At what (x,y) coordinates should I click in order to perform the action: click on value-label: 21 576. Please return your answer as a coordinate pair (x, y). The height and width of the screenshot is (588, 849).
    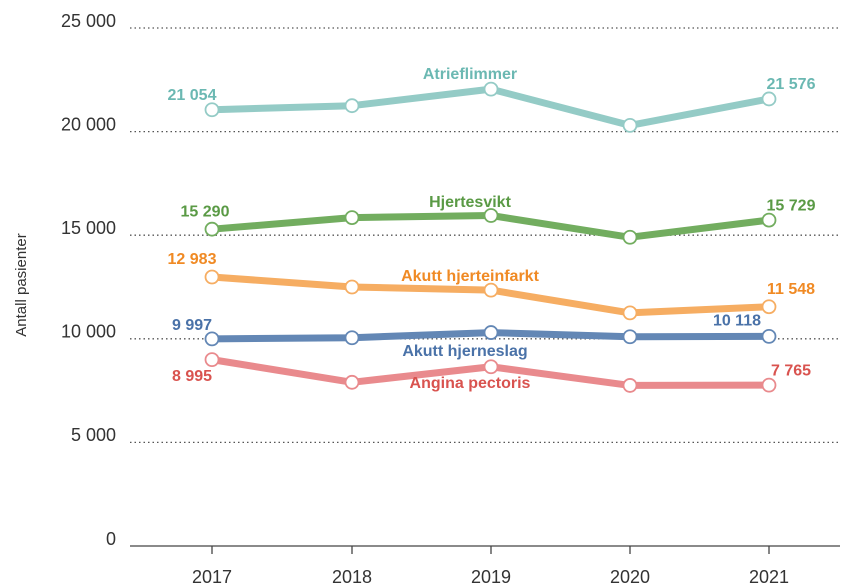
    Looking at the image, I should click on (791, 84).